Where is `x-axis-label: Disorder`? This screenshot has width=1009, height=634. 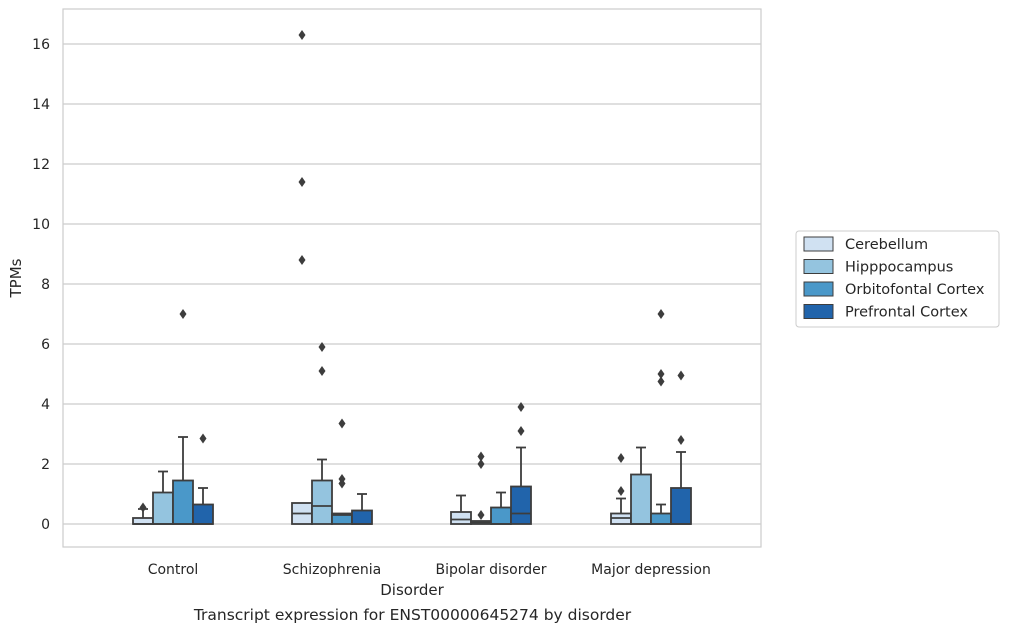
x-axis-label: Disorder is located at coordinates (412, 590).